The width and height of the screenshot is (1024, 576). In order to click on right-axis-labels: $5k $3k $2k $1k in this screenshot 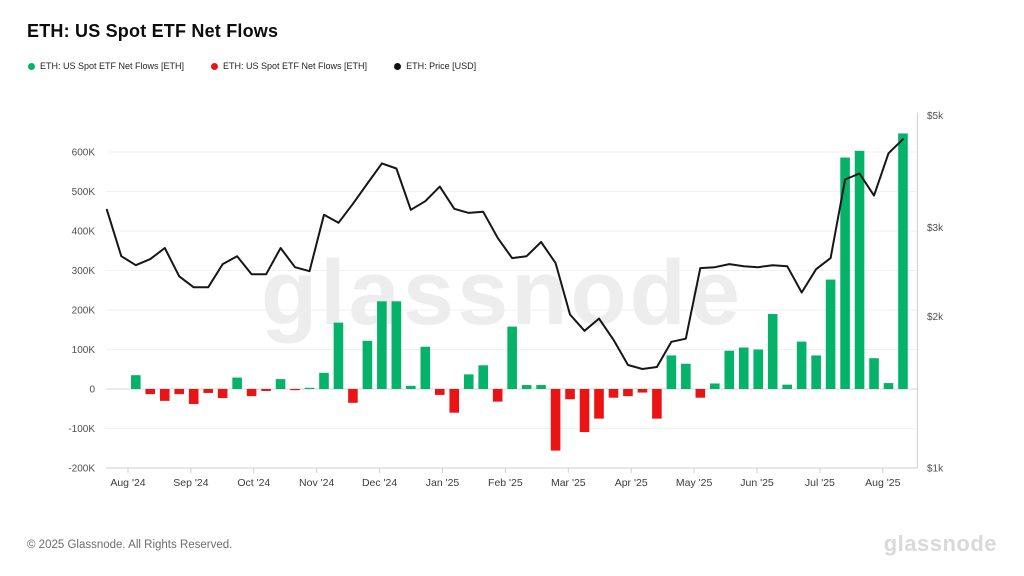, I will do `click(930, 293)`.